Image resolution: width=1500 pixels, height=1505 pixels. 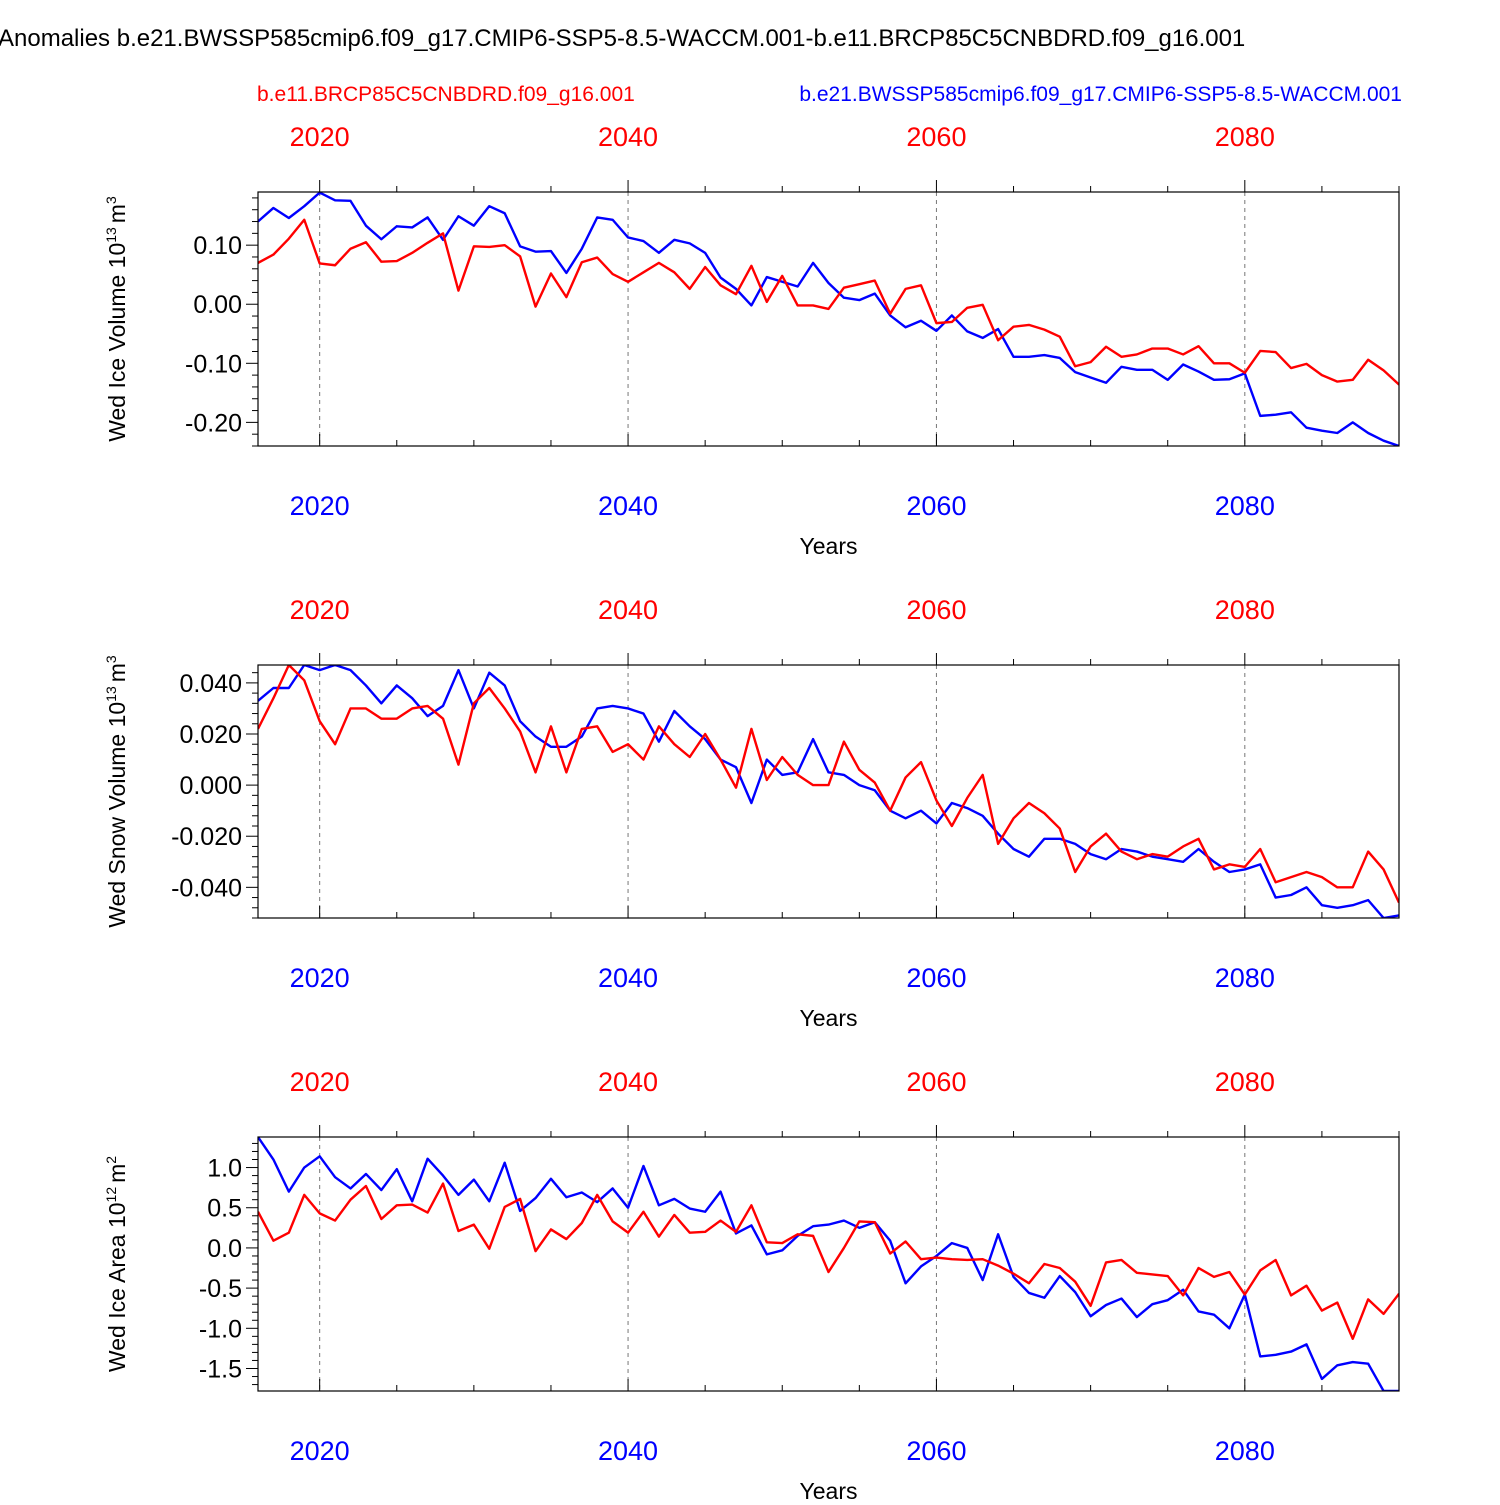 I want to click on y-axis-label: Wed Snow Volume 1013 m3, so click(x=116, y=791).